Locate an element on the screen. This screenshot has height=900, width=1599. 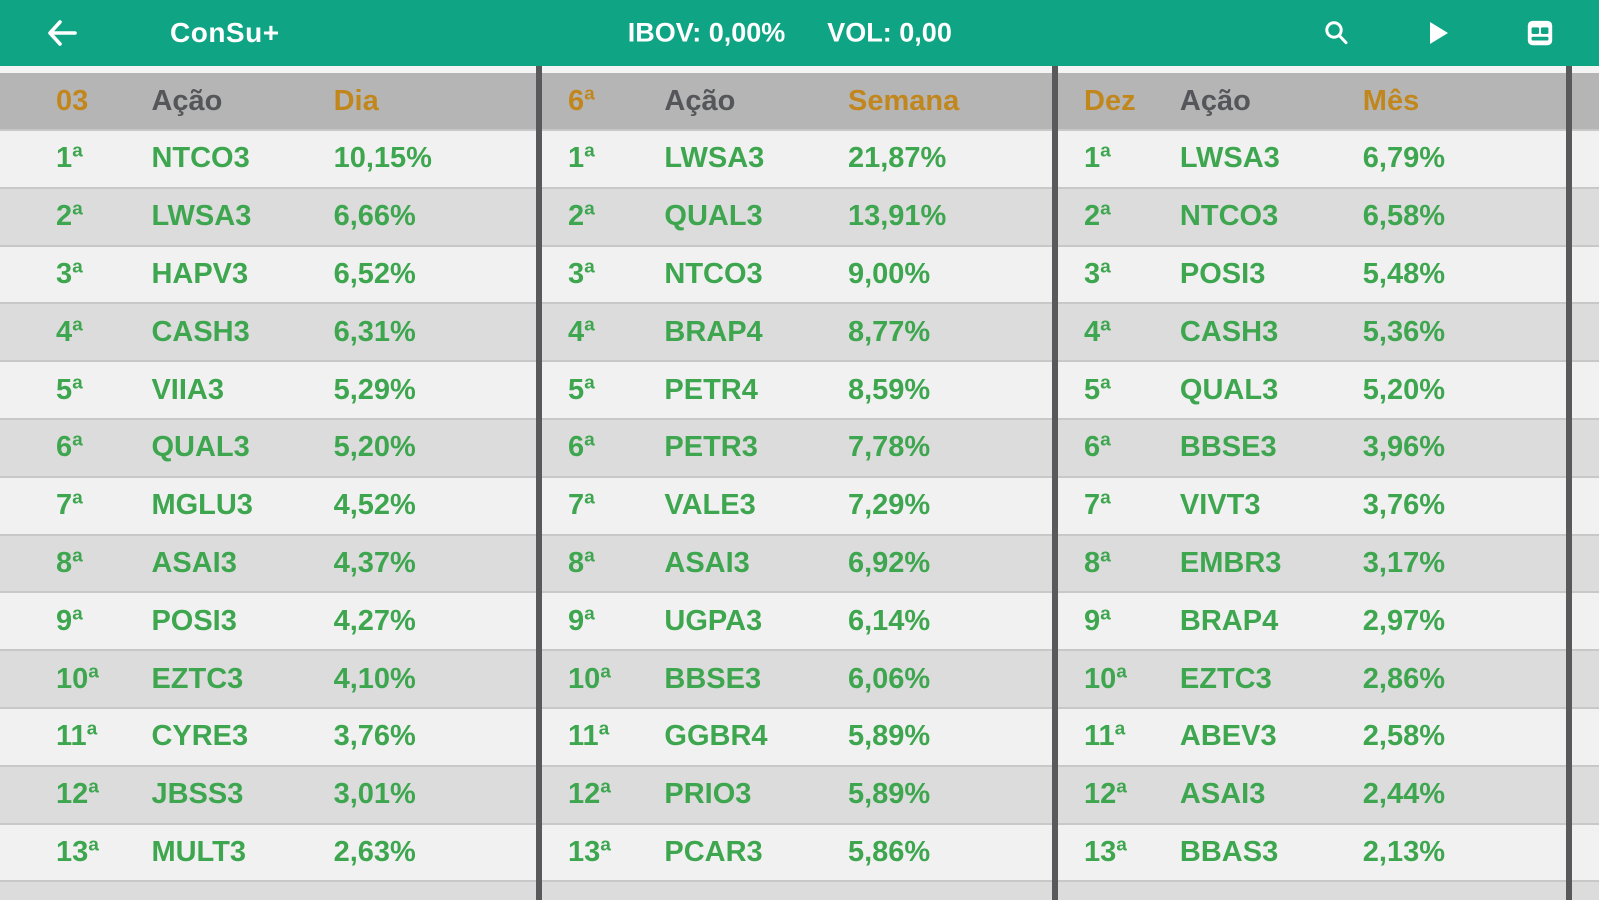
table-row: 5ª PETR4 8,59% is located at coordinates (797, 389).